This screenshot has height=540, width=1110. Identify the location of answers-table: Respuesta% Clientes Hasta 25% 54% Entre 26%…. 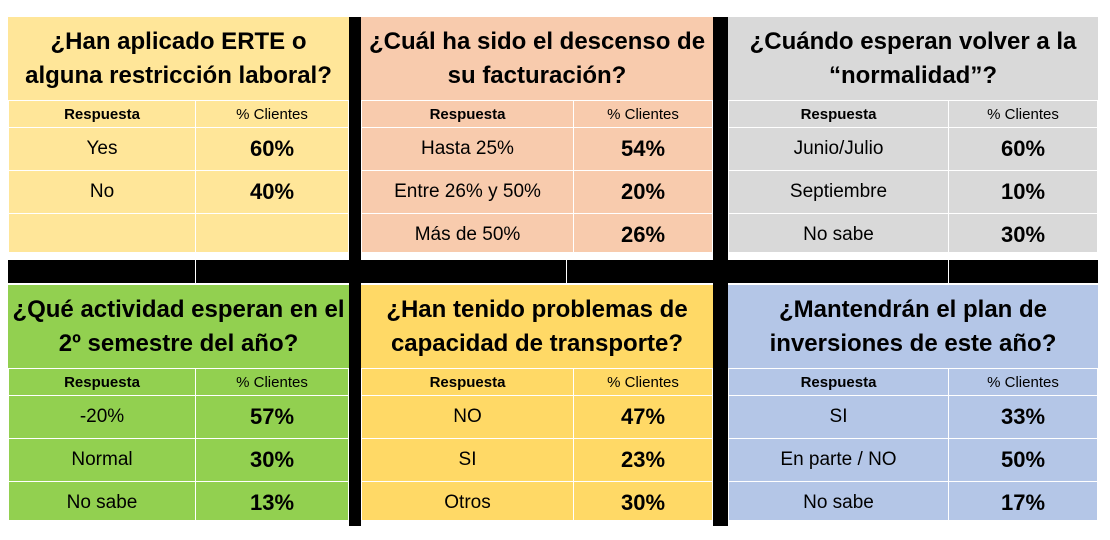
(537, 176).